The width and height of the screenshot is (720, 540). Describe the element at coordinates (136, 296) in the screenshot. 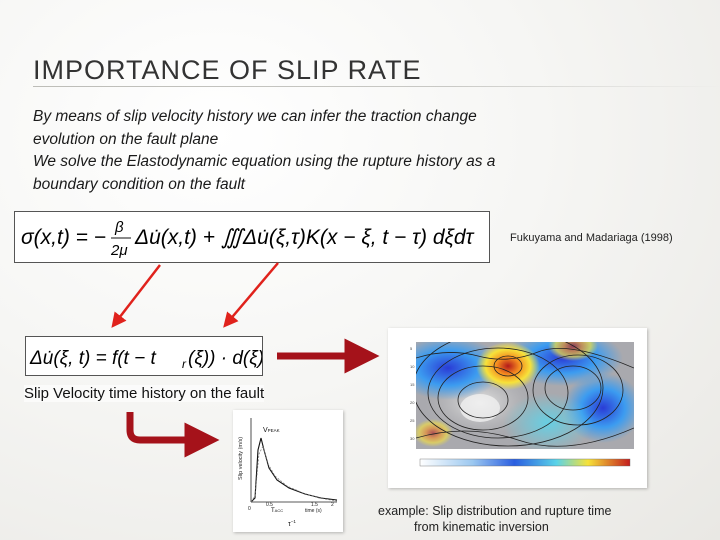

I see `red-arrow-left` at that location.